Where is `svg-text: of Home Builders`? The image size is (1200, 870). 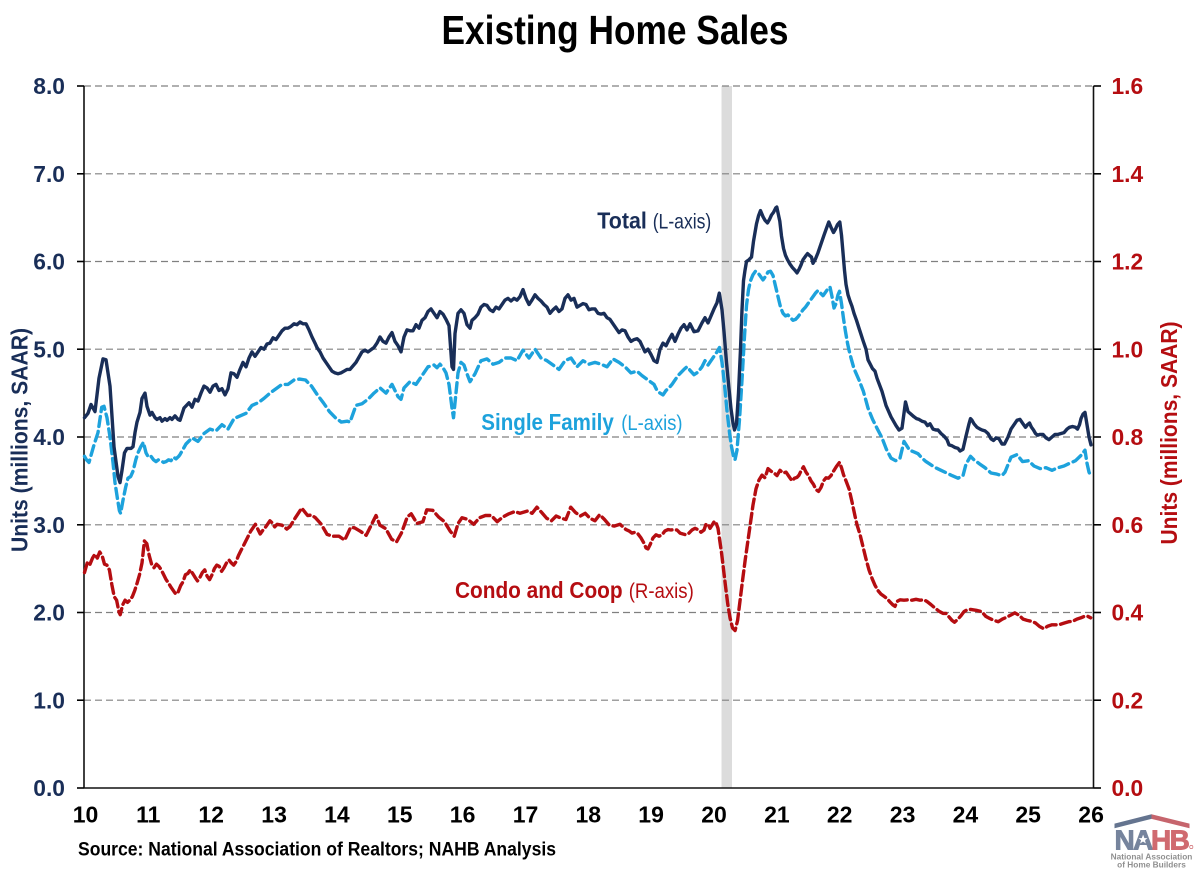
svg-text: of Home Builders is located at coordinates (1151, 865).